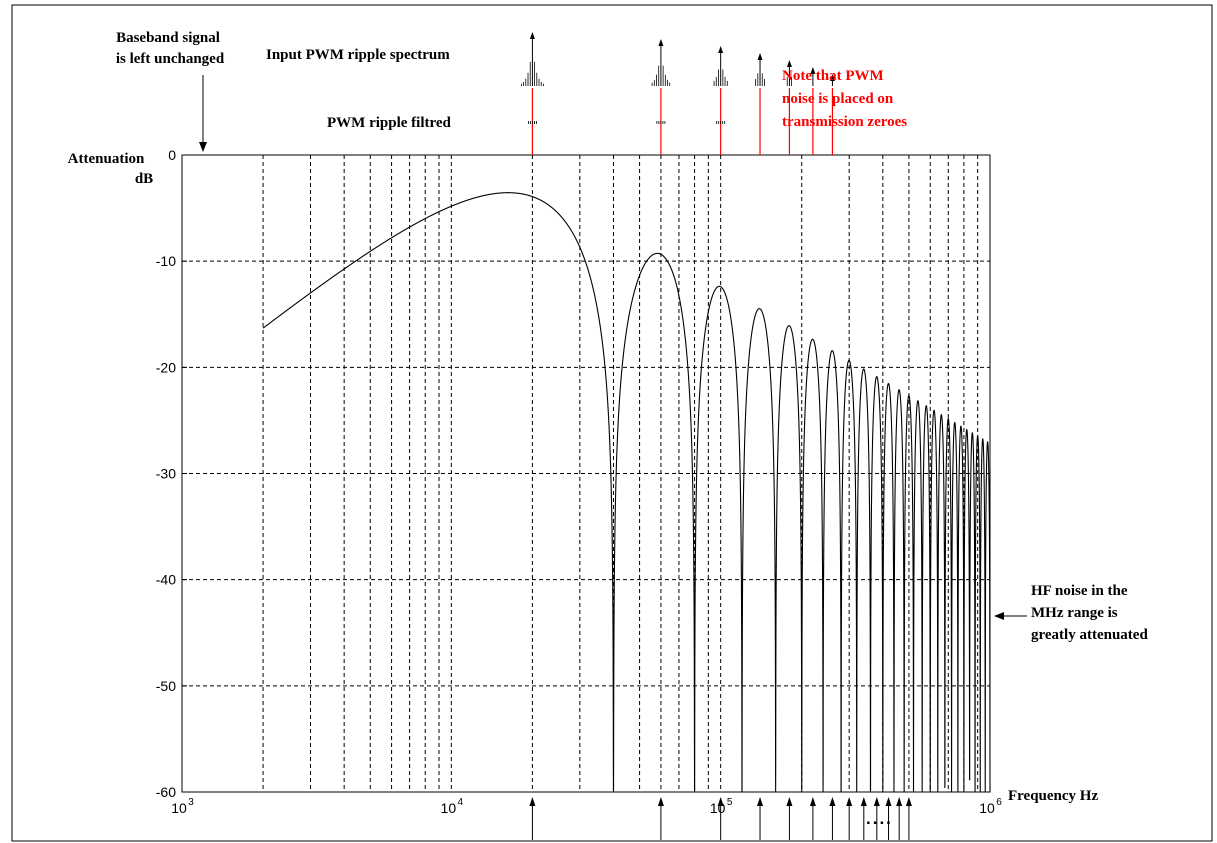 The image size is (1217, 843). What do you see at coordinates (844, 122) in the screenshot?
I see `note-line3: transmission zeroes` at bounding box center [844, 122].